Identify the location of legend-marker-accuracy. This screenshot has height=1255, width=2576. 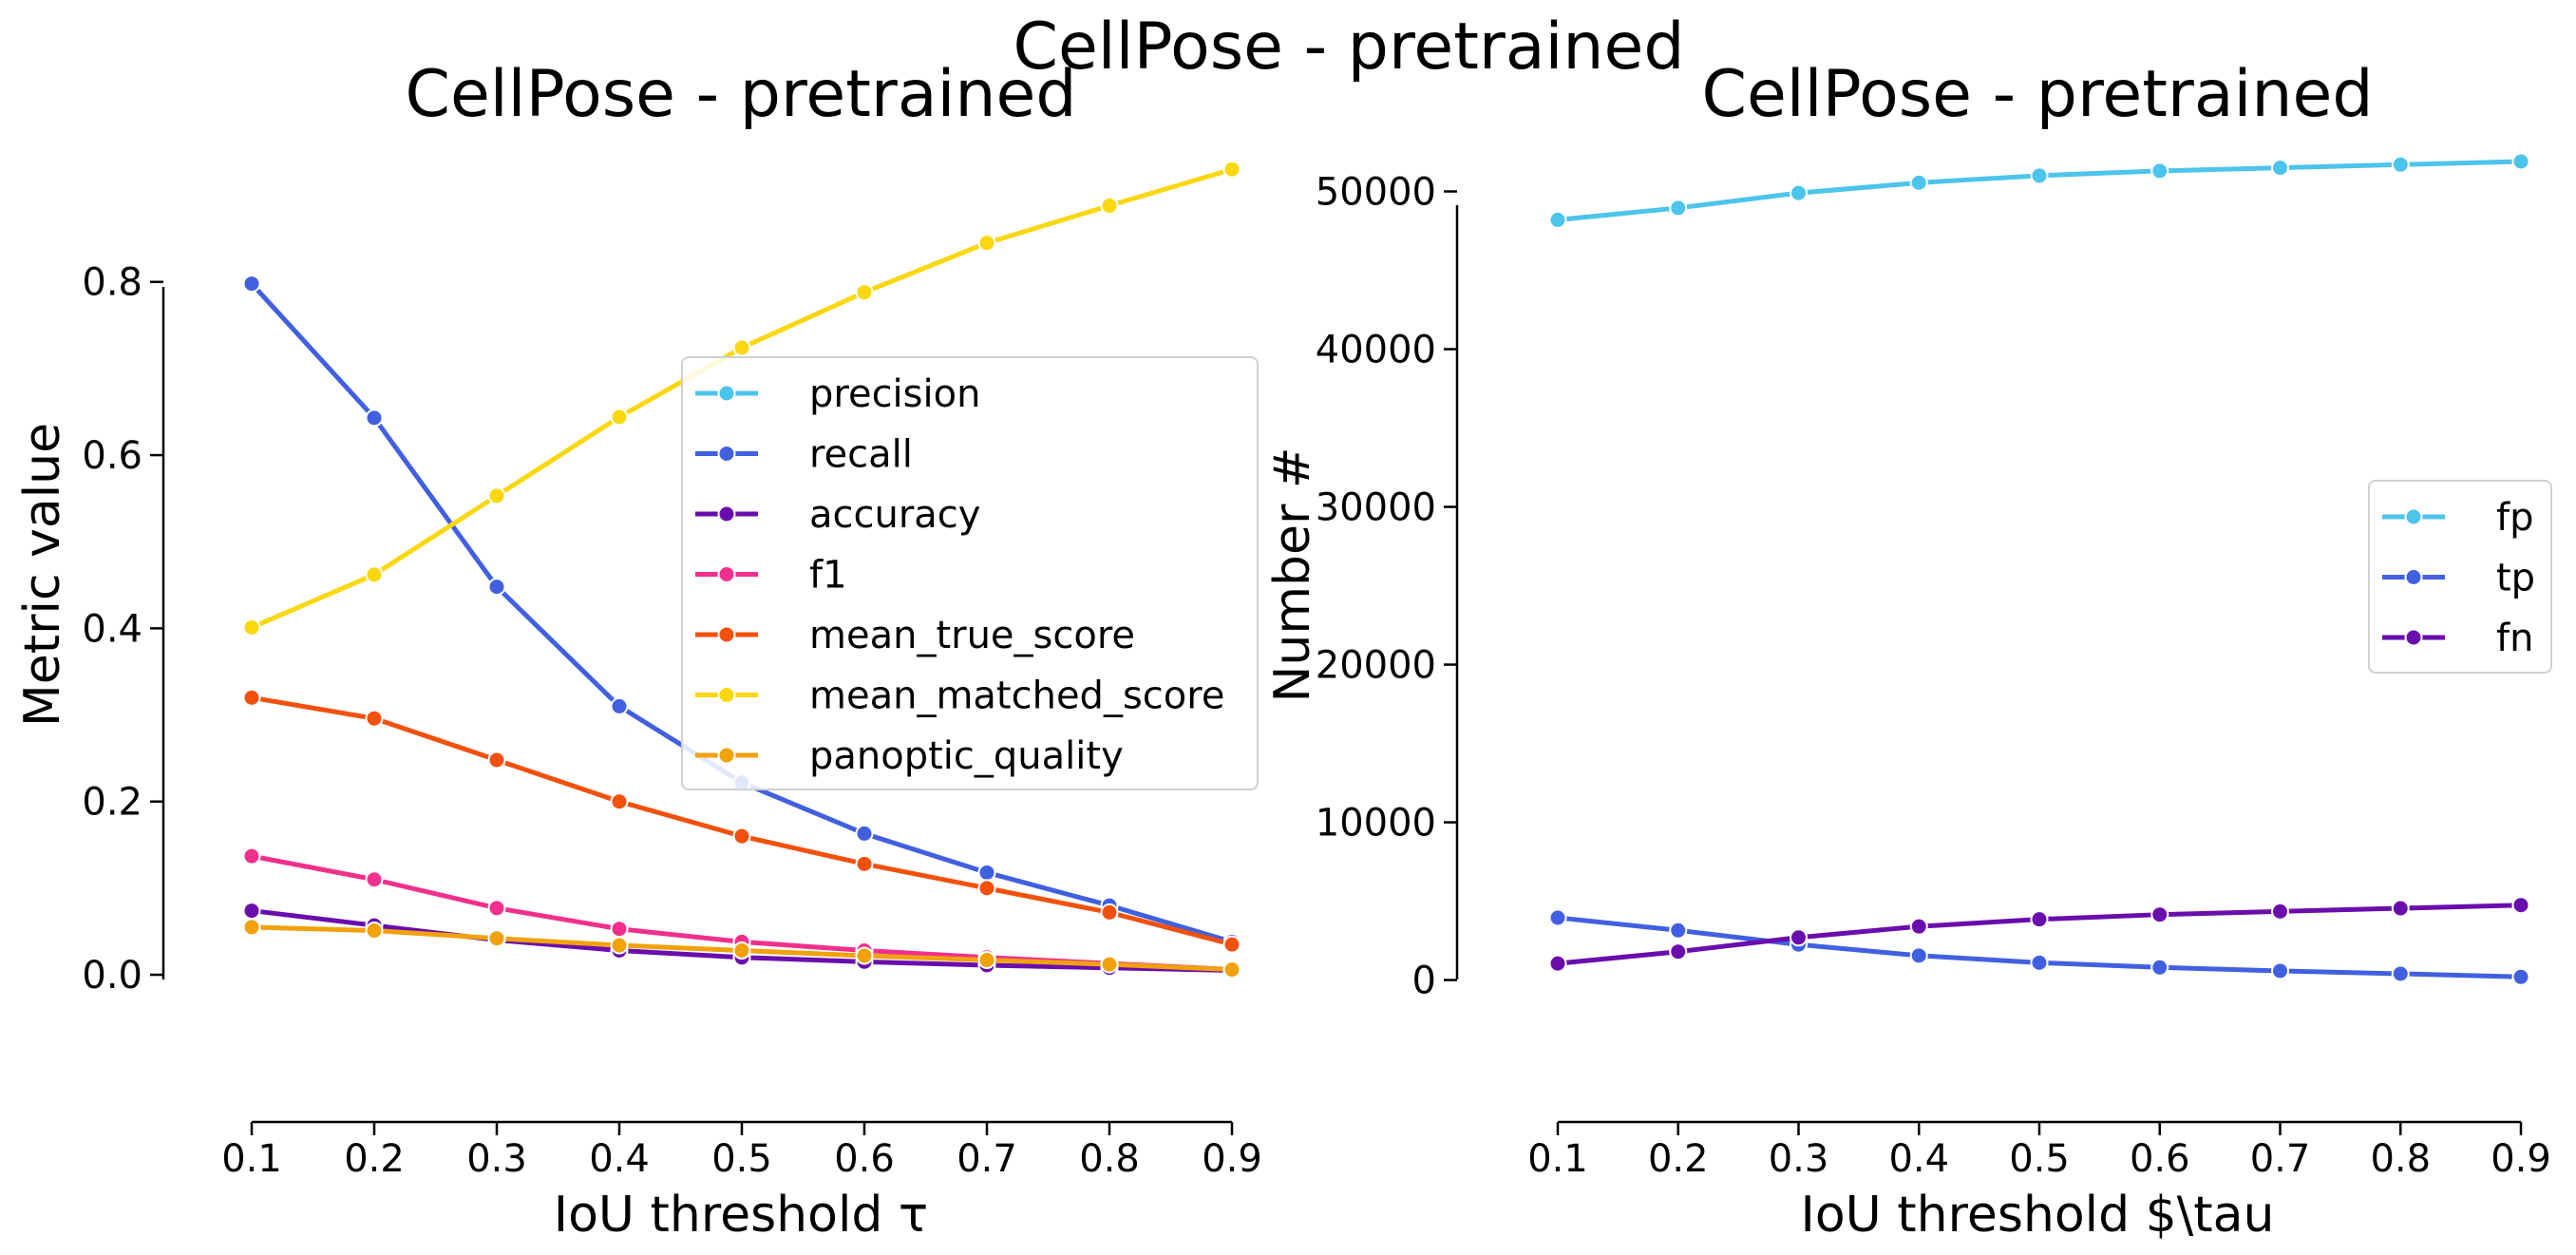
(726, 514).